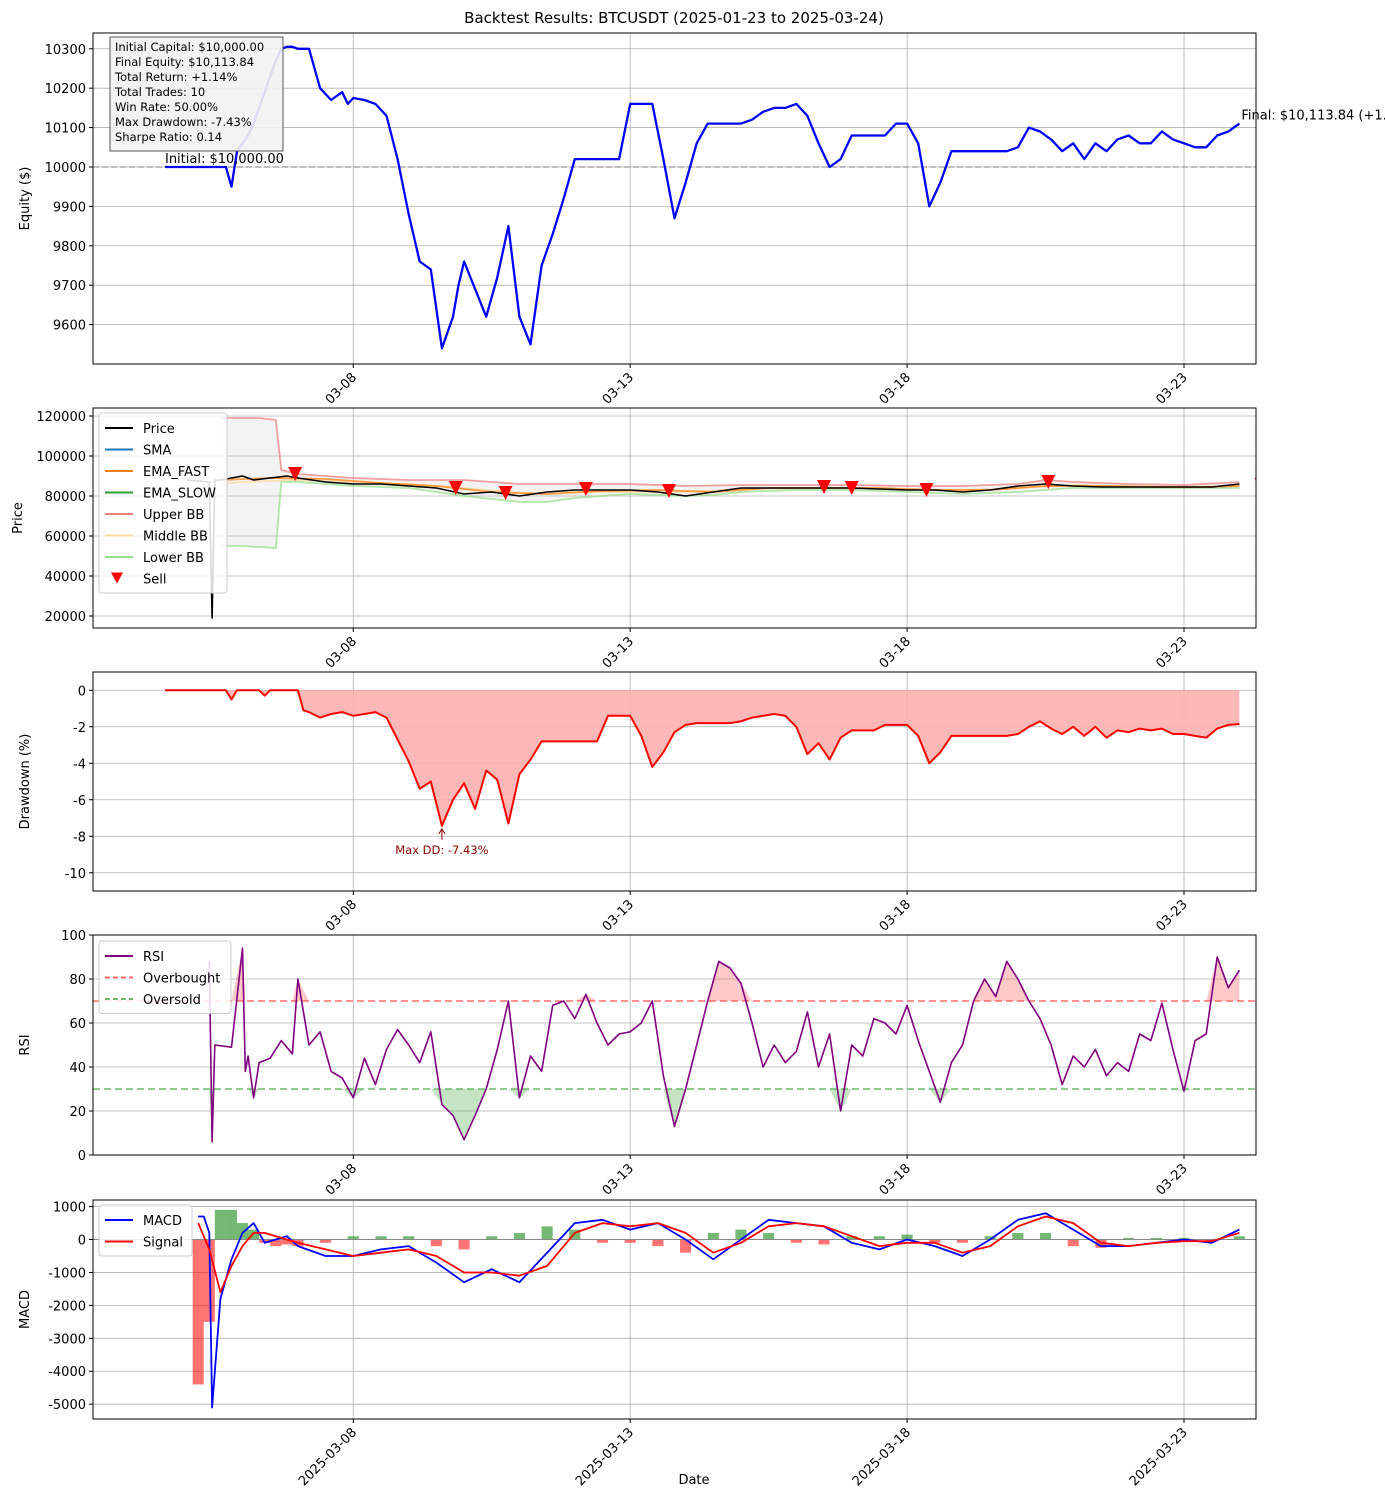 The height and width of the screenshot is (1506, 1385). I want to click on y-tick-label: 100, so click(73, 936).